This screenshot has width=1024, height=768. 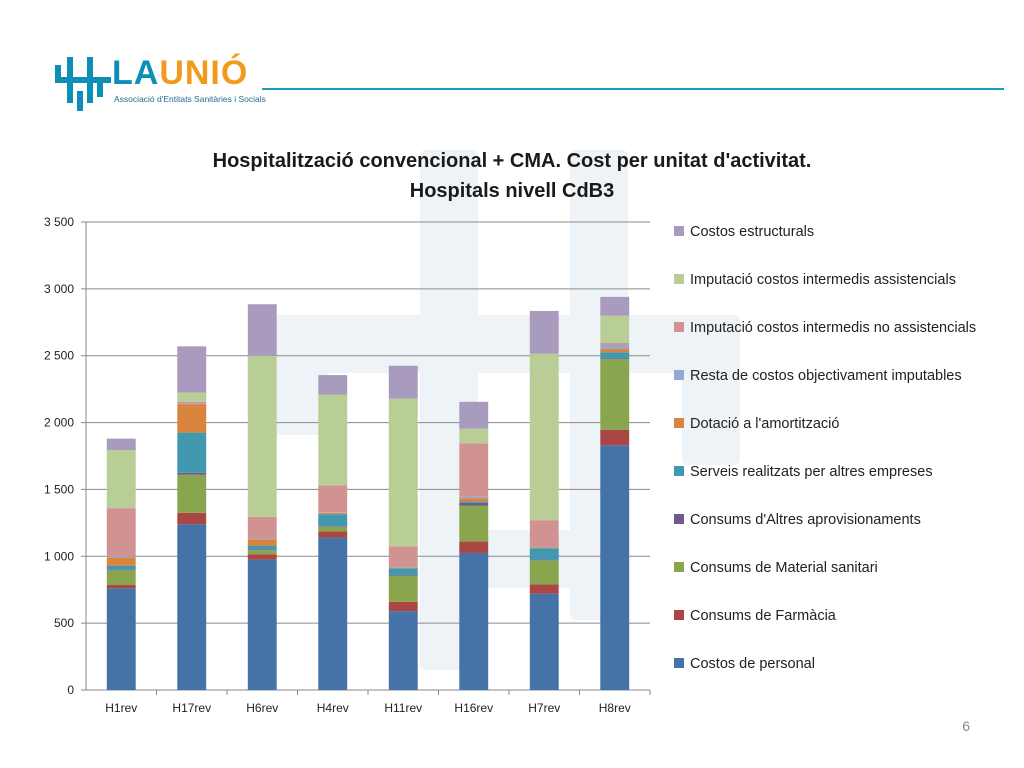 I want to click on y-tick-label: 2 500, so click(x=59, y=356).